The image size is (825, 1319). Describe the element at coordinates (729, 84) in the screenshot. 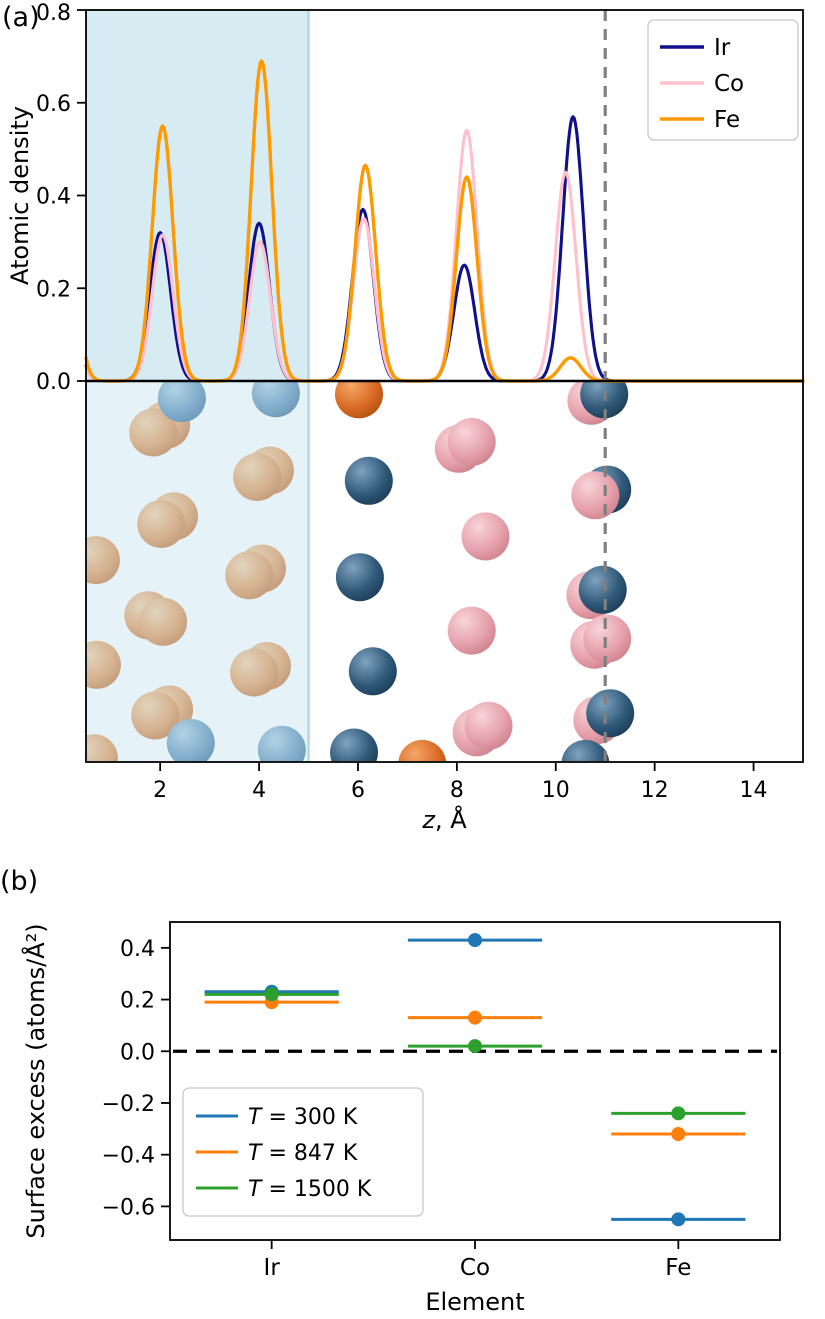

I see `legend-a-label-Co: Co` at that location.